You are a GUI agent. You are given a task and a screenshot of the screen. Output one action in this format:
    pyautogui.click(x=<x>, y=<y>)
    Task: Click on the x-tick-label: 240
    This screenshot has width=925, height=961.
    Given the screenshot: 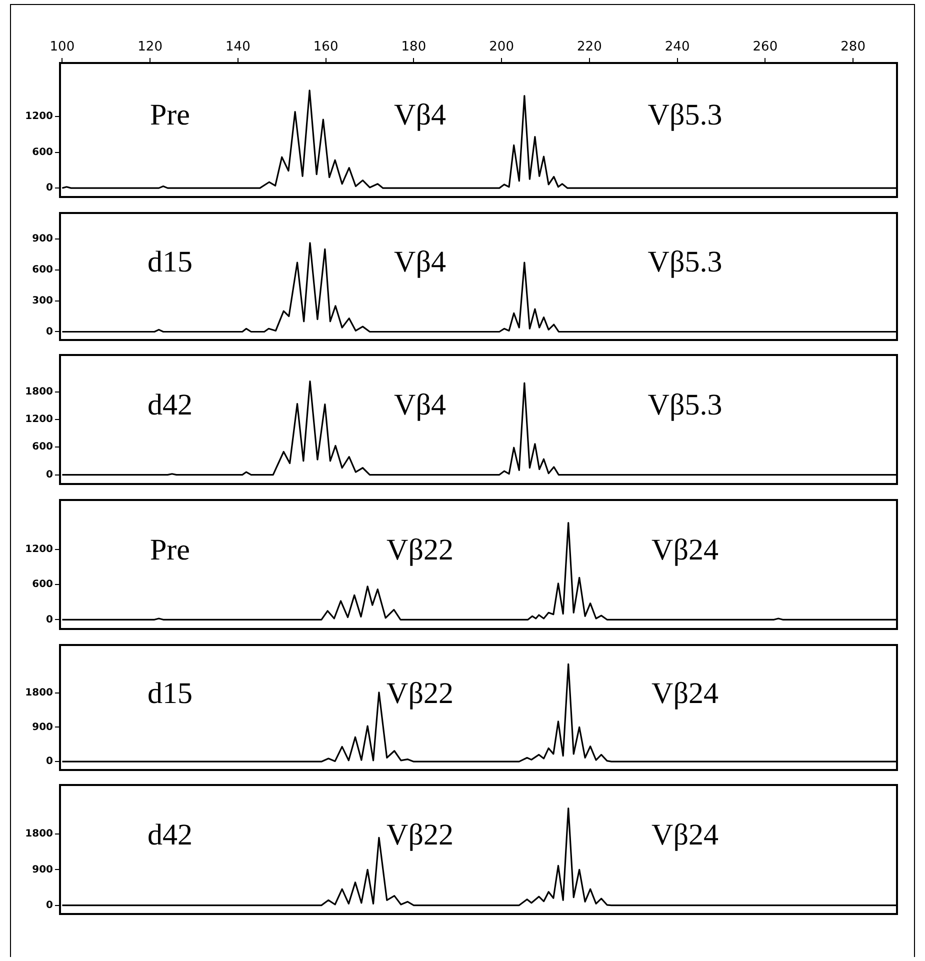 What is the action you would take?
    pyautogui.click(x=677, y=47)
    